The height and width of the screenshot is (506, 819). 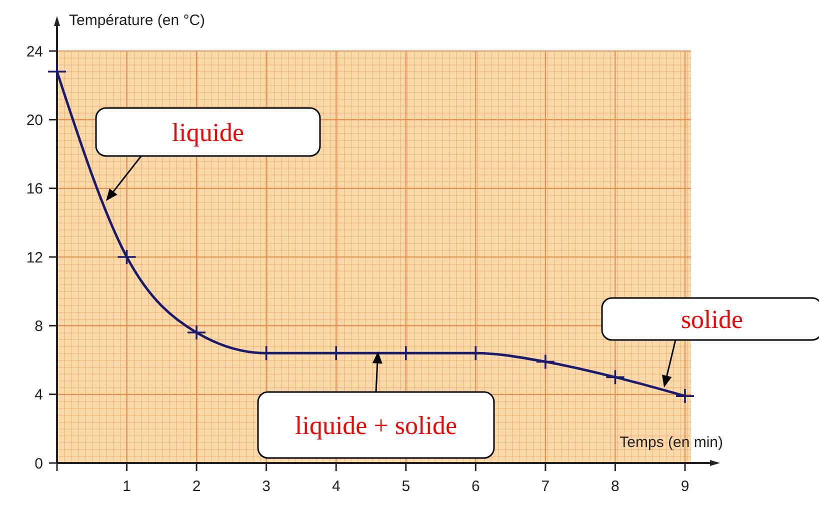 What do you see at coordinates (266, 486) in the screenshot?
I see `x-tick-label: 3` at bounding box center [266, 486].